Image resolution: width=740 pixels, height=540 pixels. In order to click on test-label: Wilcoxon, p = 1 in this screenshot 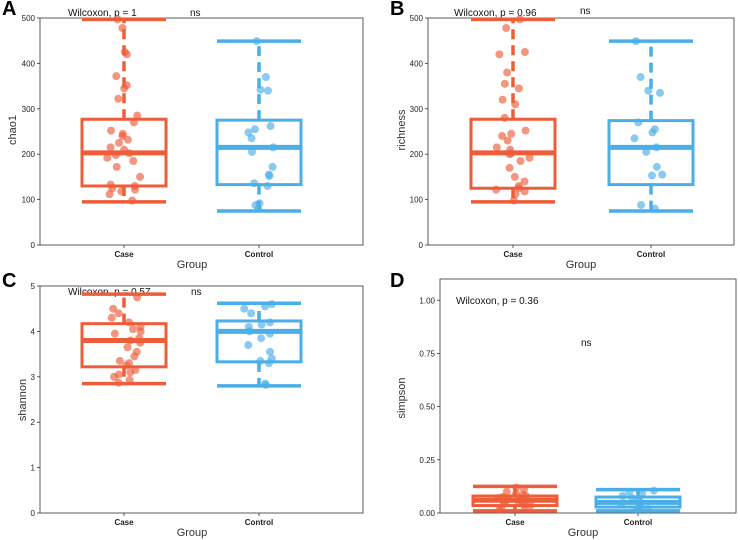, I will do `click(102, 13)`.